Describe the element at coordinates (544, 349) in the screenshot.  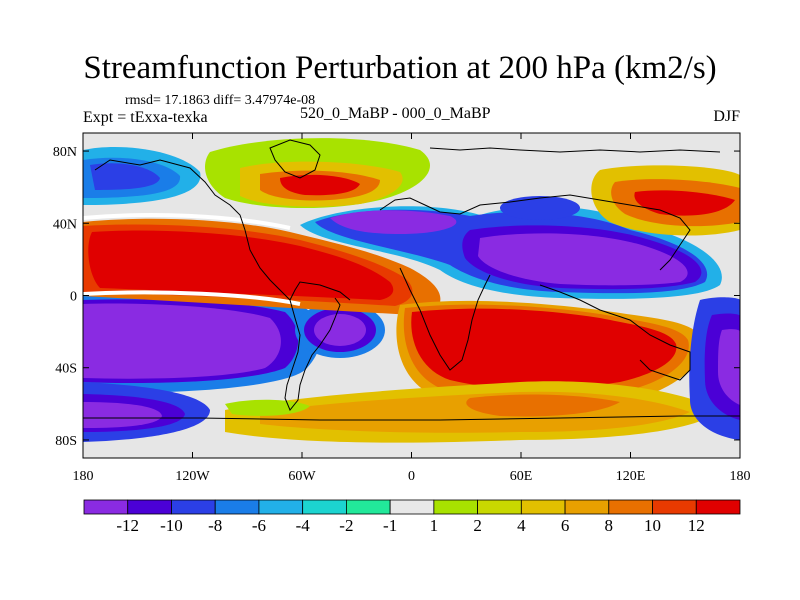
I see `contour-pos-io-core` at that location.